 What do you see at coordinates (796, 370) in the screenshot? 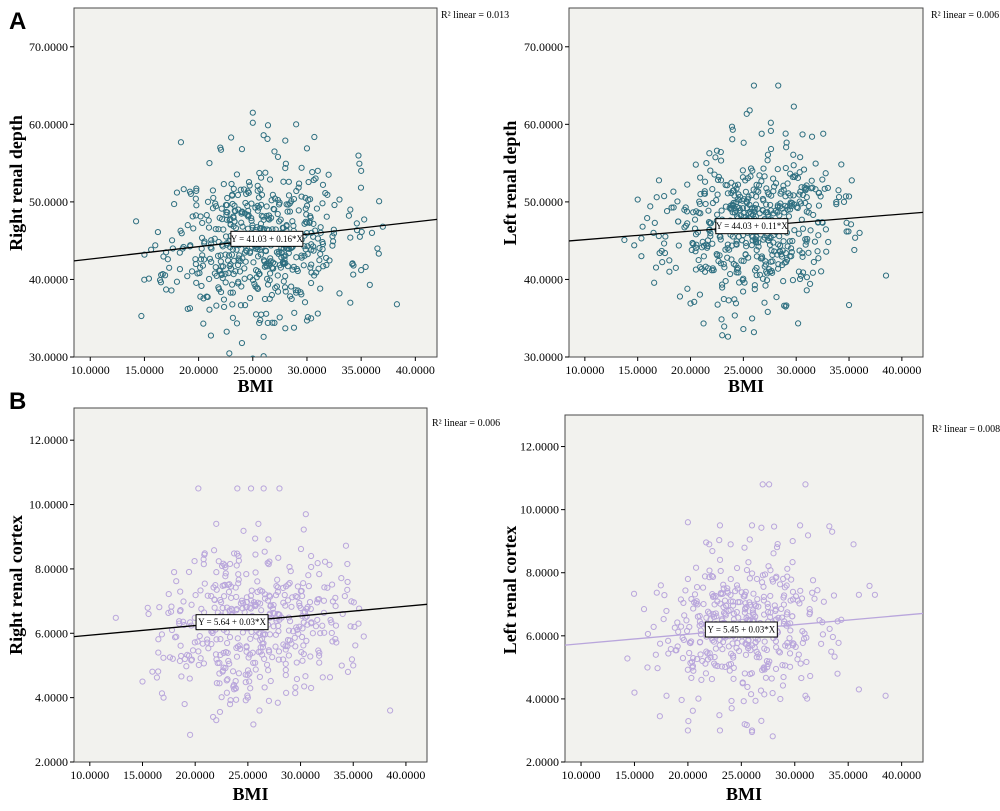
I see `x-tick-label: 30.0000` at bounding box center [796, 370].